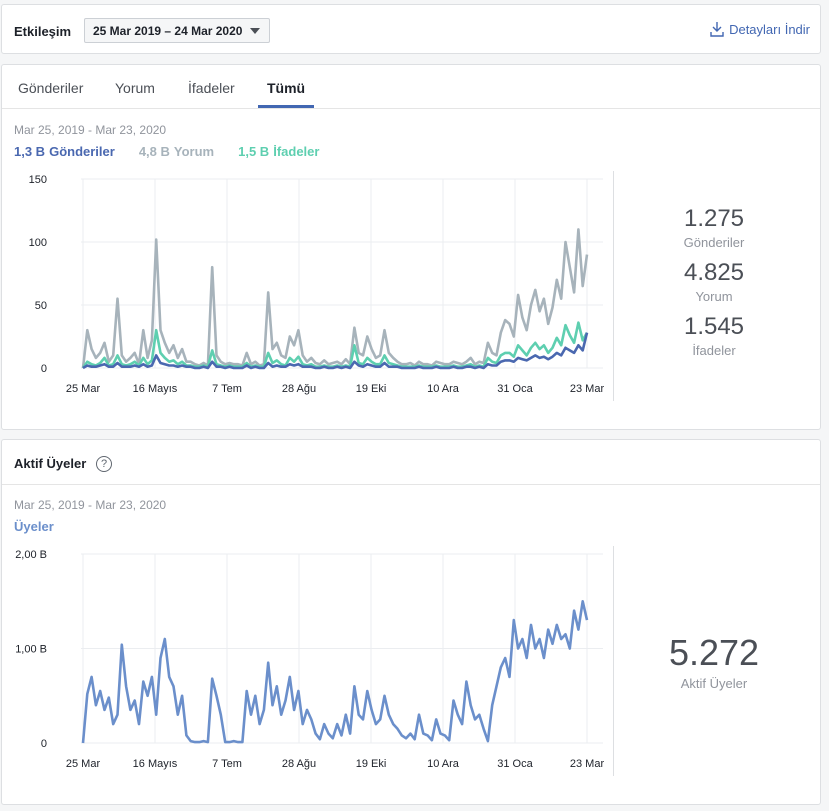  I want to click on legend-reactions-value: 1,5 B, so click(254, 151).